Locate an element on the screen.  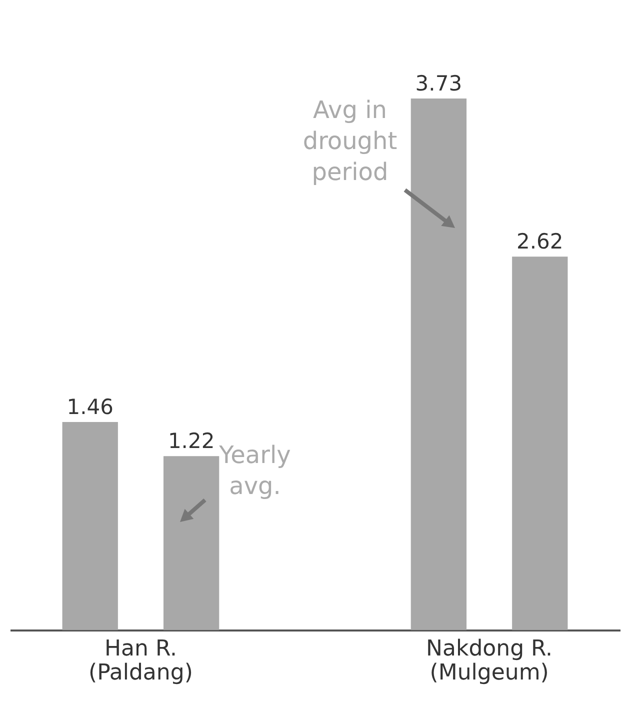
x-tick-label: Han R. (Paldang) is located at coordinates (140, 661).